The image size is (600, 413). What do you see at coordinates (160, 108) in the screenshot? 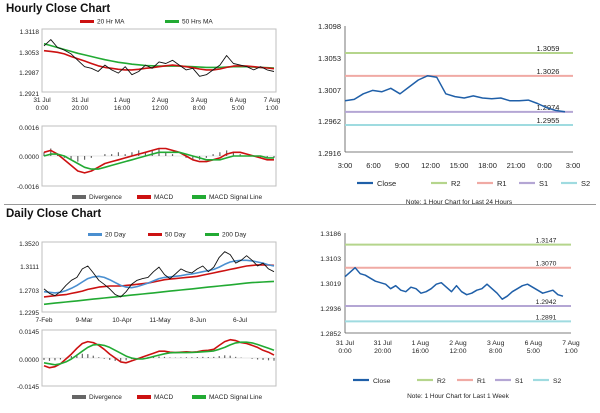
I see `hourly_price-x-tick-label: 12:00` at bounding box center [160, 108].